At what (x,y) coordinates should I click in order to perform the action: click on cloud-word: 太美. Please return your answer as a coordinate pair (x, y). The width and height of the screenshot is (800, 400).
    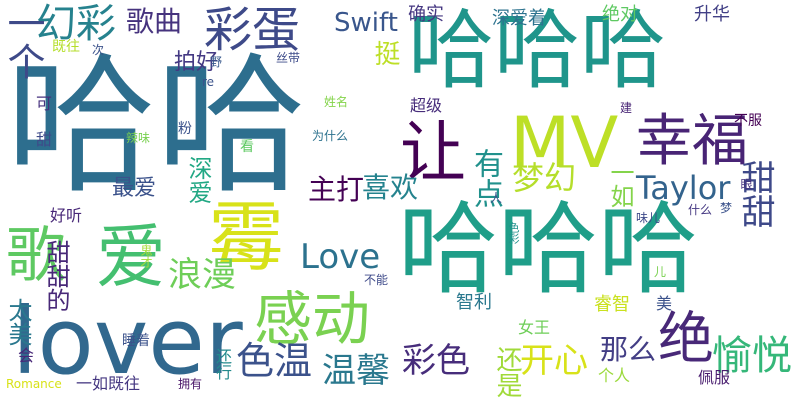
    Looking at the image, I should click on (18, 322).